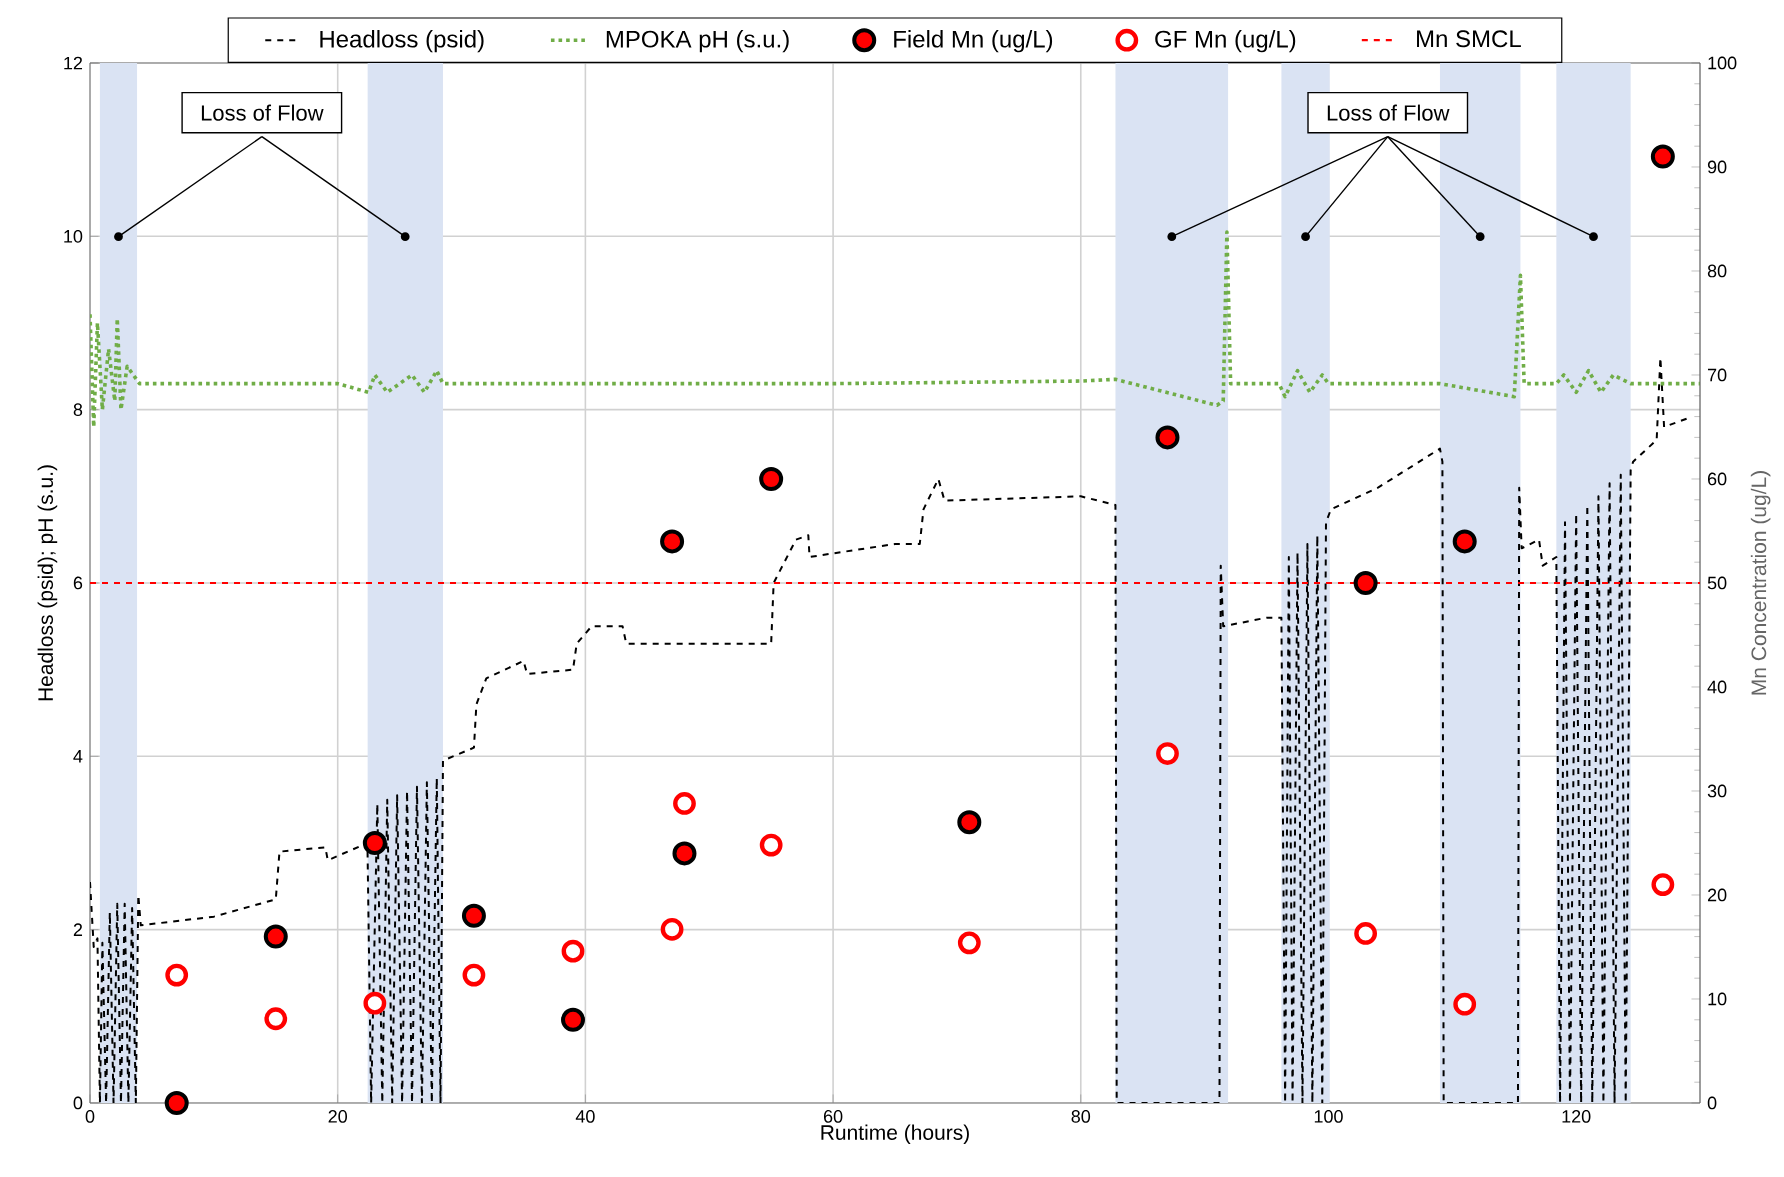 This screenshot has width=1784, height=1177. I want to click on legend-label: Mn SMCL, so click(1469, 39).